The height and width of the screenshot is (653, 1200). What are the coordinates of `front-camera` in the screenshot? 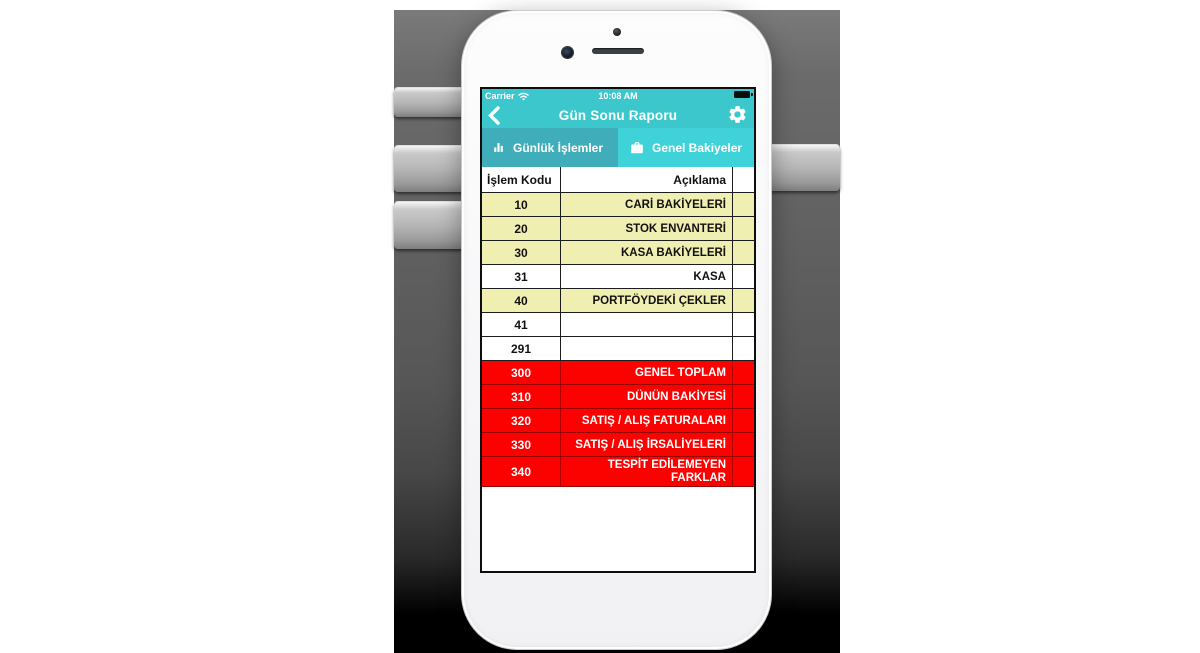 It's located at (567, 52).